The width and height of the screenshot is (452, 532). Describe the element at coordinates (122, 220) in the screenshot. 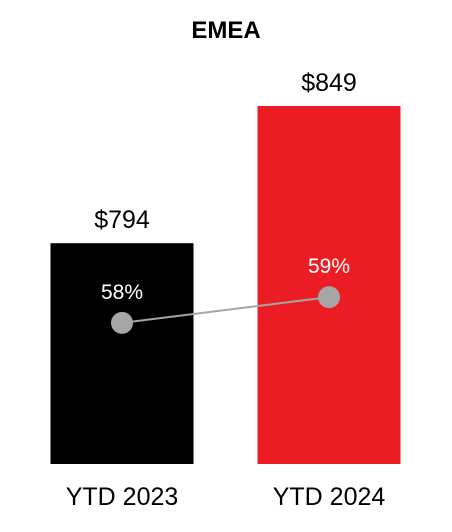

I see `bar-value-label-ytd-2023: $794` at that location.